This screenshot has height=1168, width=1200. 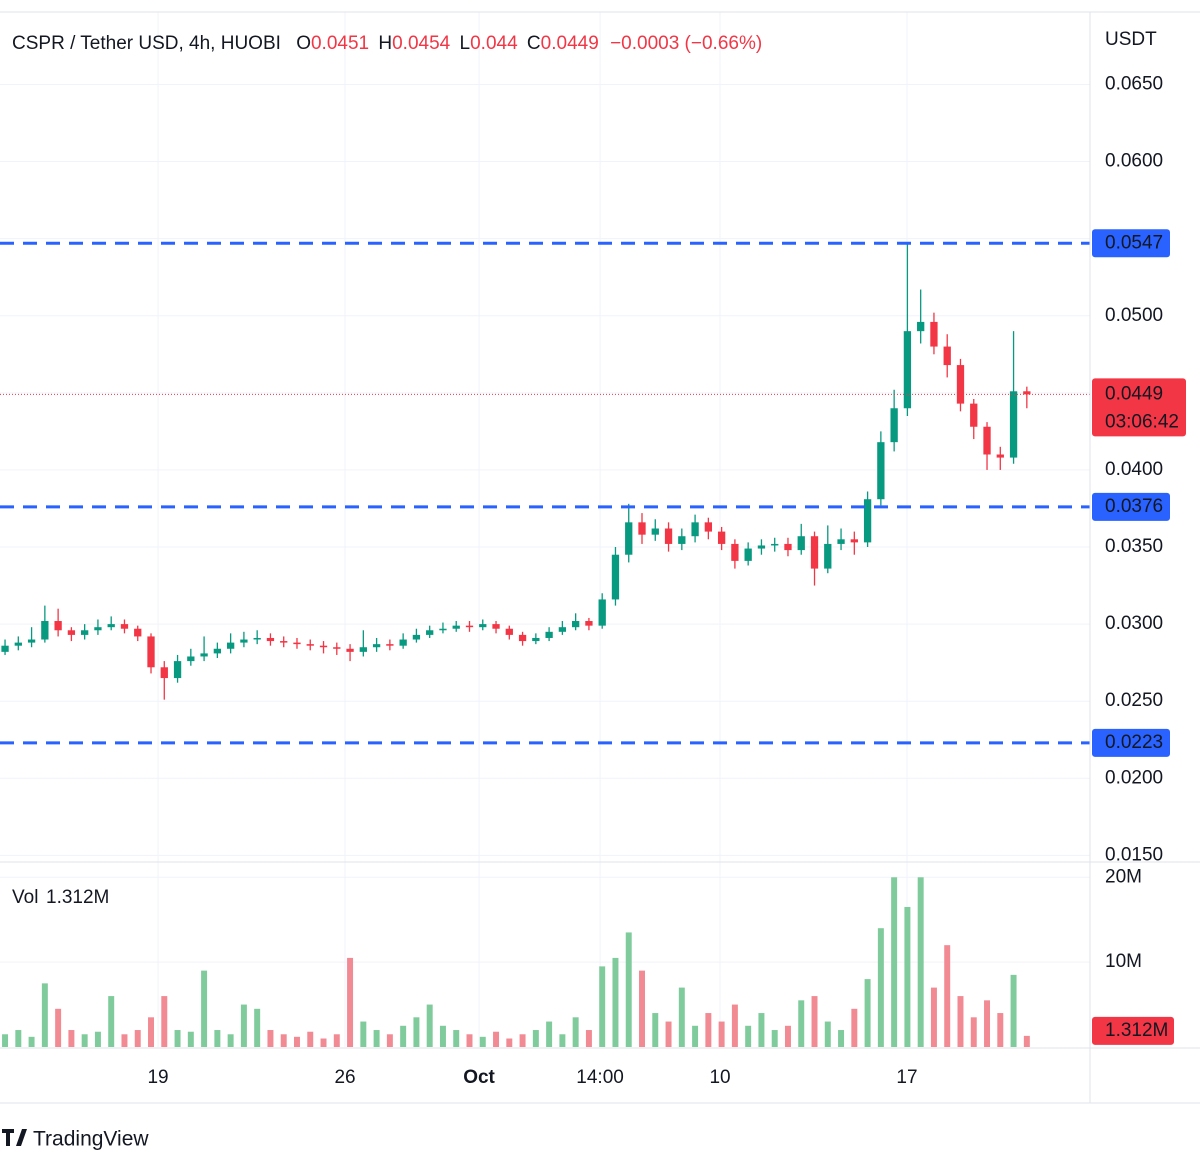 What do you see at coordinates (1142, 421) in the screenshot?
I see `countdown-label: 03:06:42` at bounding box center [1142, 421].